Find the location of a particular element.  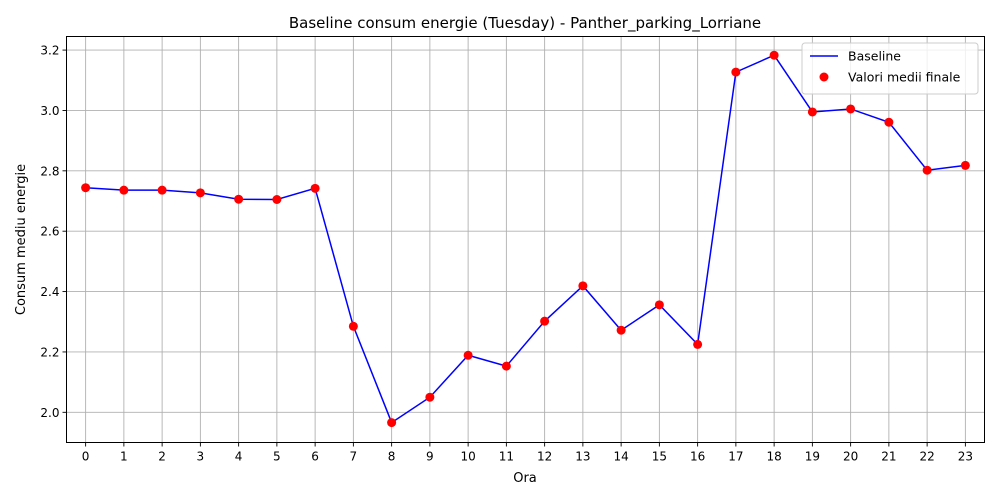

x-tick-label: 21 is located at coordinates (888, 457).